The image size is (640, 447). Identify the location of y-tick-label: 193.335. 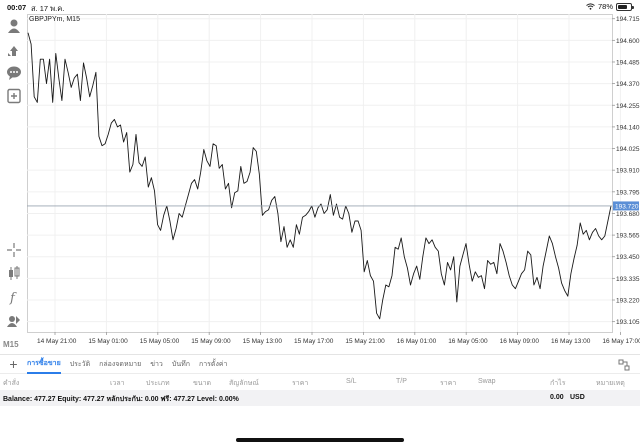
(628, 279).